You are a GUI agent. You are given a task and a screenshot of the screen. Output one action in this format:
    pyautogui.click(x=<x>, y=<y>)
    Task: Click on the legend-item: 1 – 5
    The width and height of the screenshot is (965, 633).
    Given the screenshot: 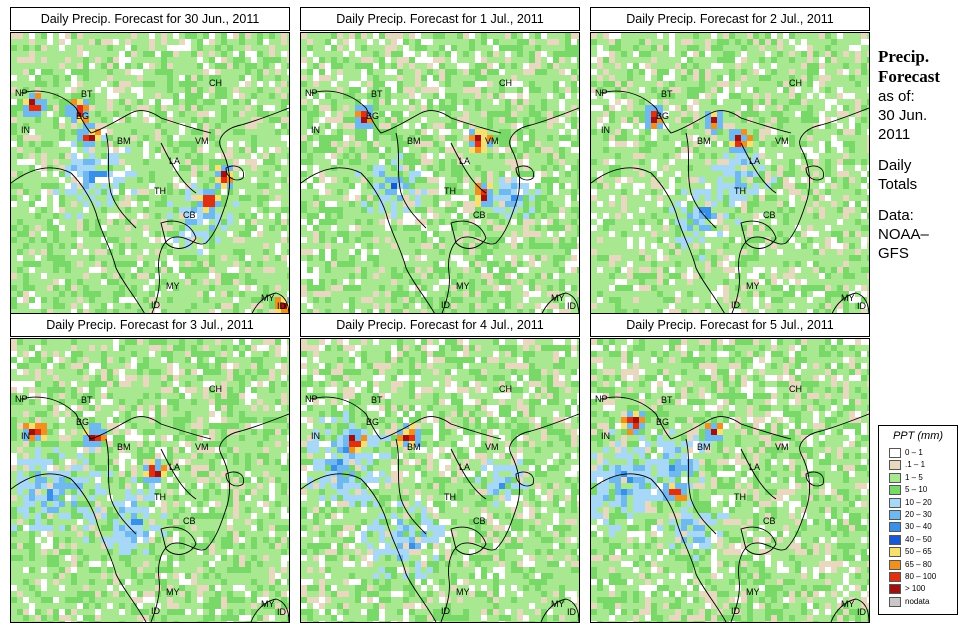 What is the action you would take?
    pyautogui.click(x=921, y=477)
    